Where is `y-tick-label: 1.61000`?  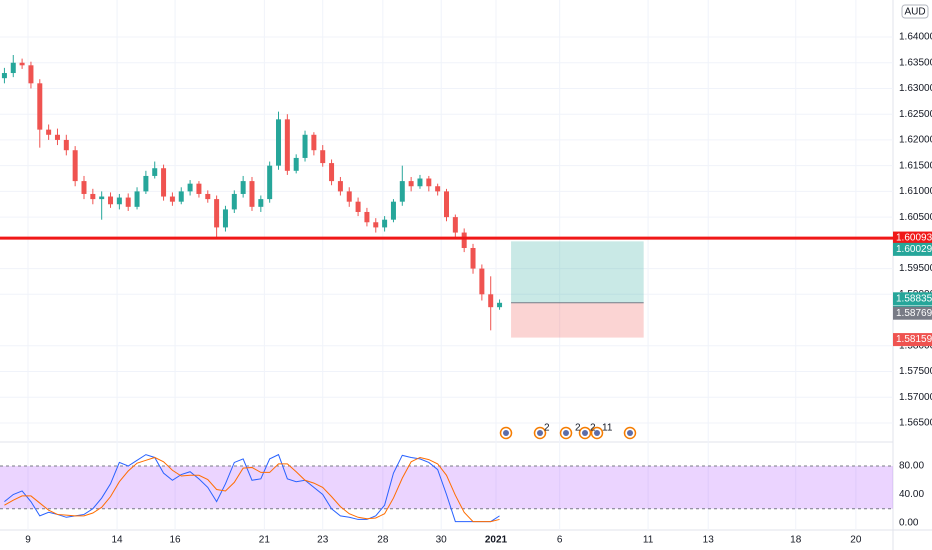
y-tick-label: 1.61000 is located at coordinates (915, 191).